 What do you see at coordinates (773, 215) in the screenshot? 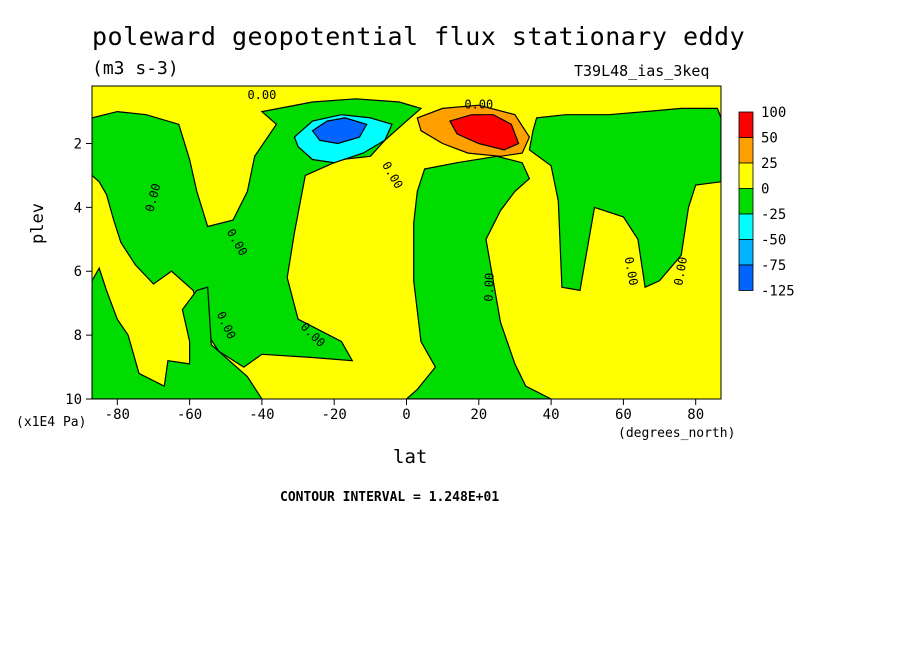
I see `legend-level-label: -25` at bounding box center [773, 215].